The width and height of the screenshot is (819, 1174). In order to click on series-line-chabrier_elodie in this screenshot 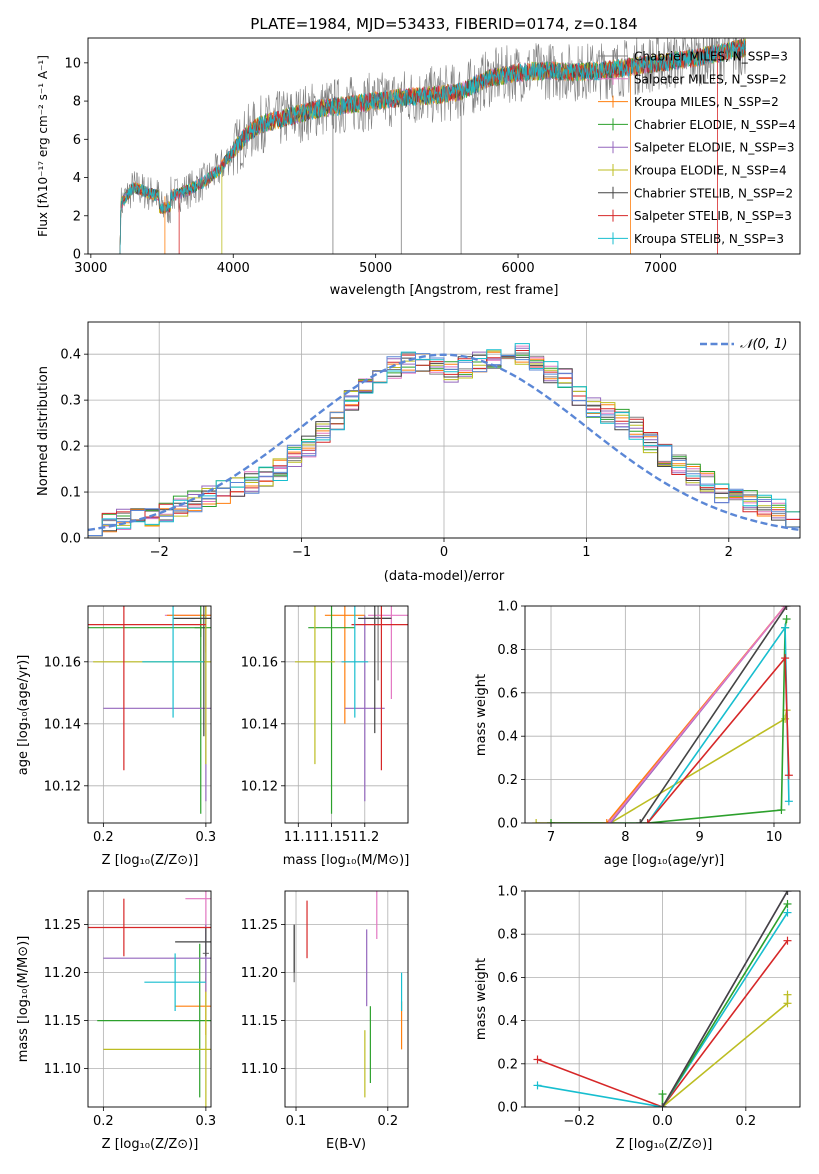, I will do `click(725, 1005)`.